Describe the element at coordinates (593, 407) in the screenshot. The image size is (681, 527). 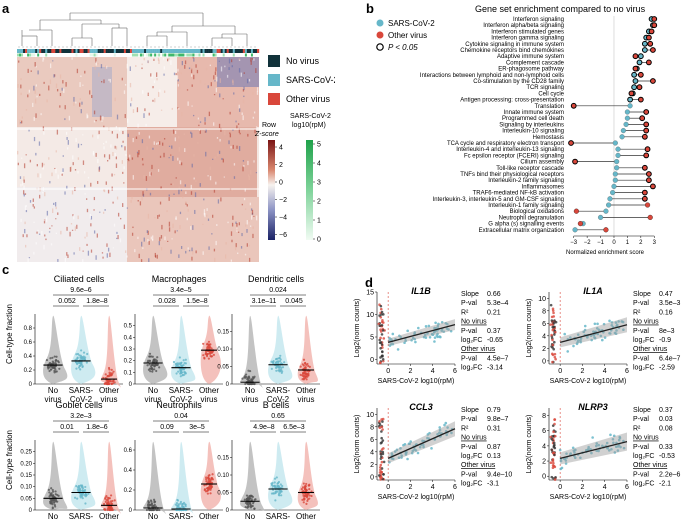
I see `gene-title: NLRP3` at that location.